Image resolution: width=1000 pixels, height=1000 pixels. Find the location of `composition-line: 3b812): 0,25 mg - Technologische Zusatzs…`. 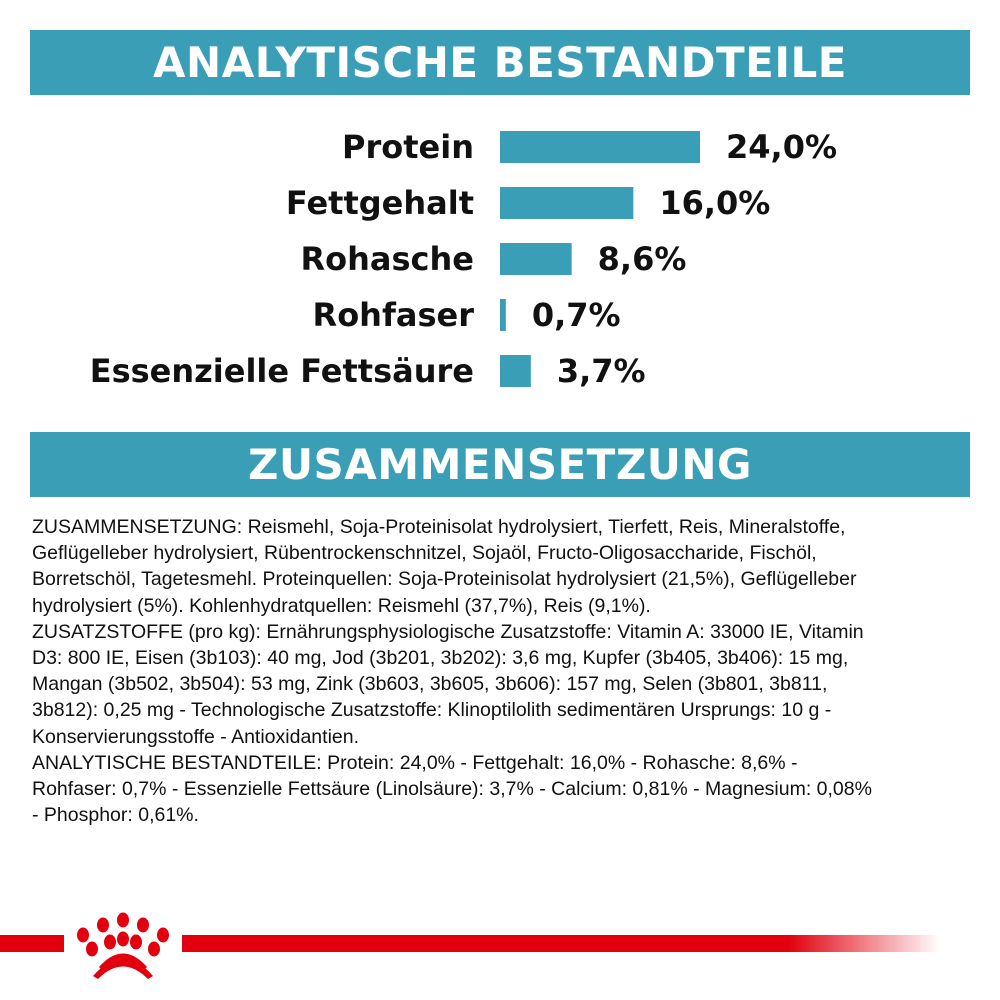

composition-line: 3b812): 0,25 mg - Technologische Zusatzs… is located at coordinates (432, 710).